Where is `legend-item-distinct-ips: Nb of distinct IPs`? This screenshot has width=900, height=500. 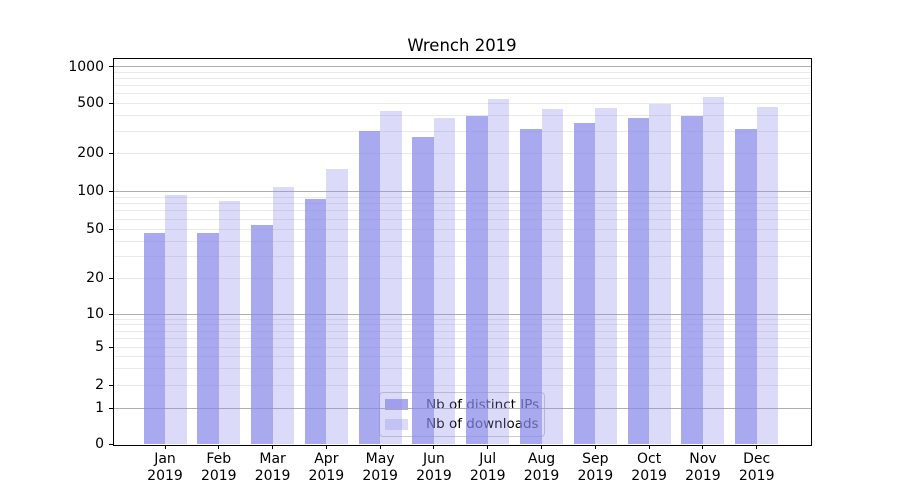 legend-item-distinct-ips: Nb of distinct IPs is located at coordinates (462, 405).